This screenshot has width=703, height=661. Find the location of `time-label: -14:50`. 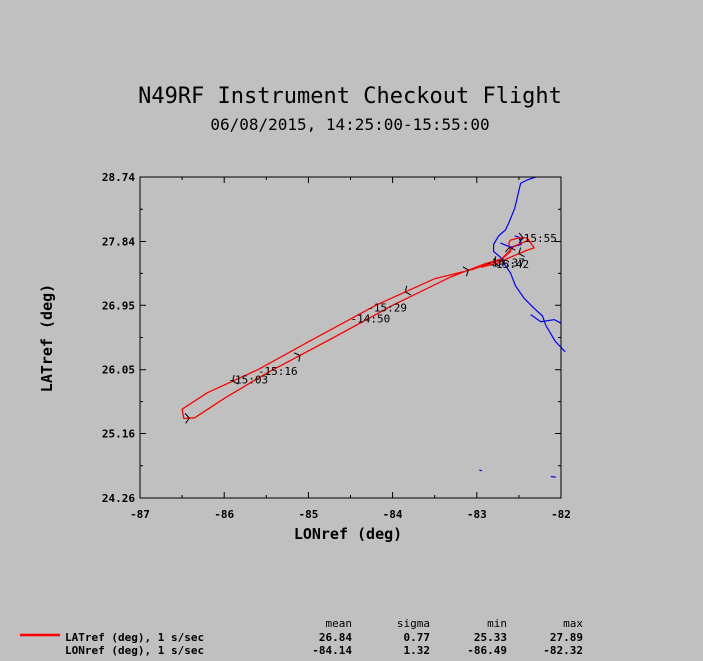

time-label: -14:50 is located at coordinates (371, 319).